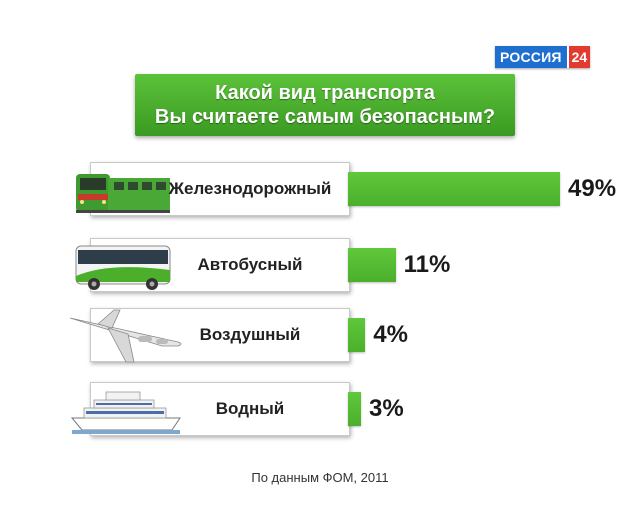 The image size is (640, 512). Describe the element at coordinates (427, 264) in the screenshot. I see `value-label: 11%` at that location.